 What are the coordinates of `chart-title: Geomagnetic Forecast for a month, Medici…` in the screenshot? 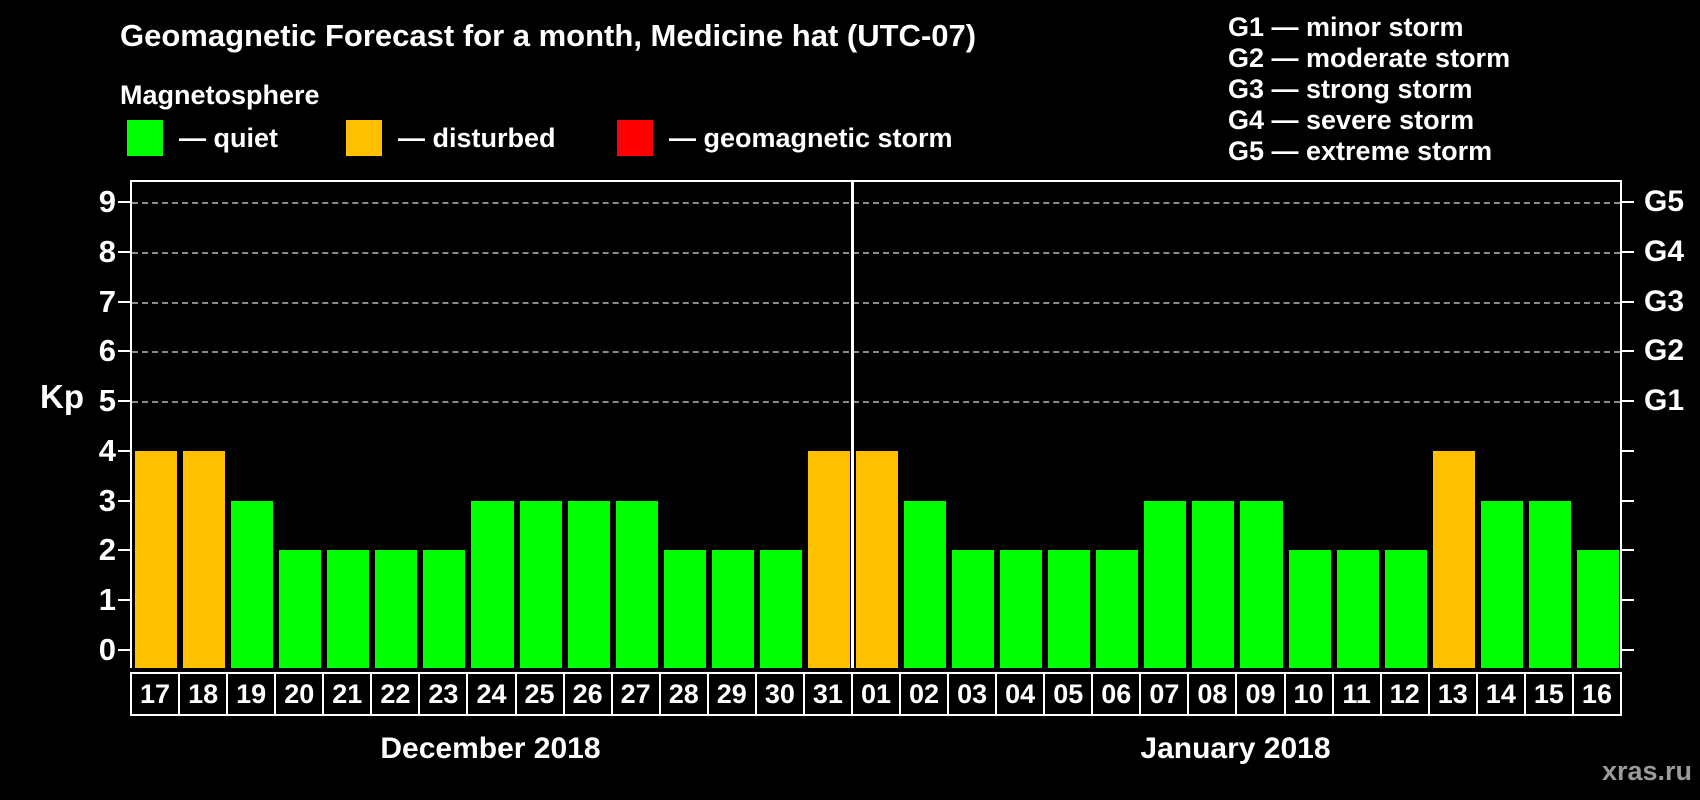 It's located at (548, 35).